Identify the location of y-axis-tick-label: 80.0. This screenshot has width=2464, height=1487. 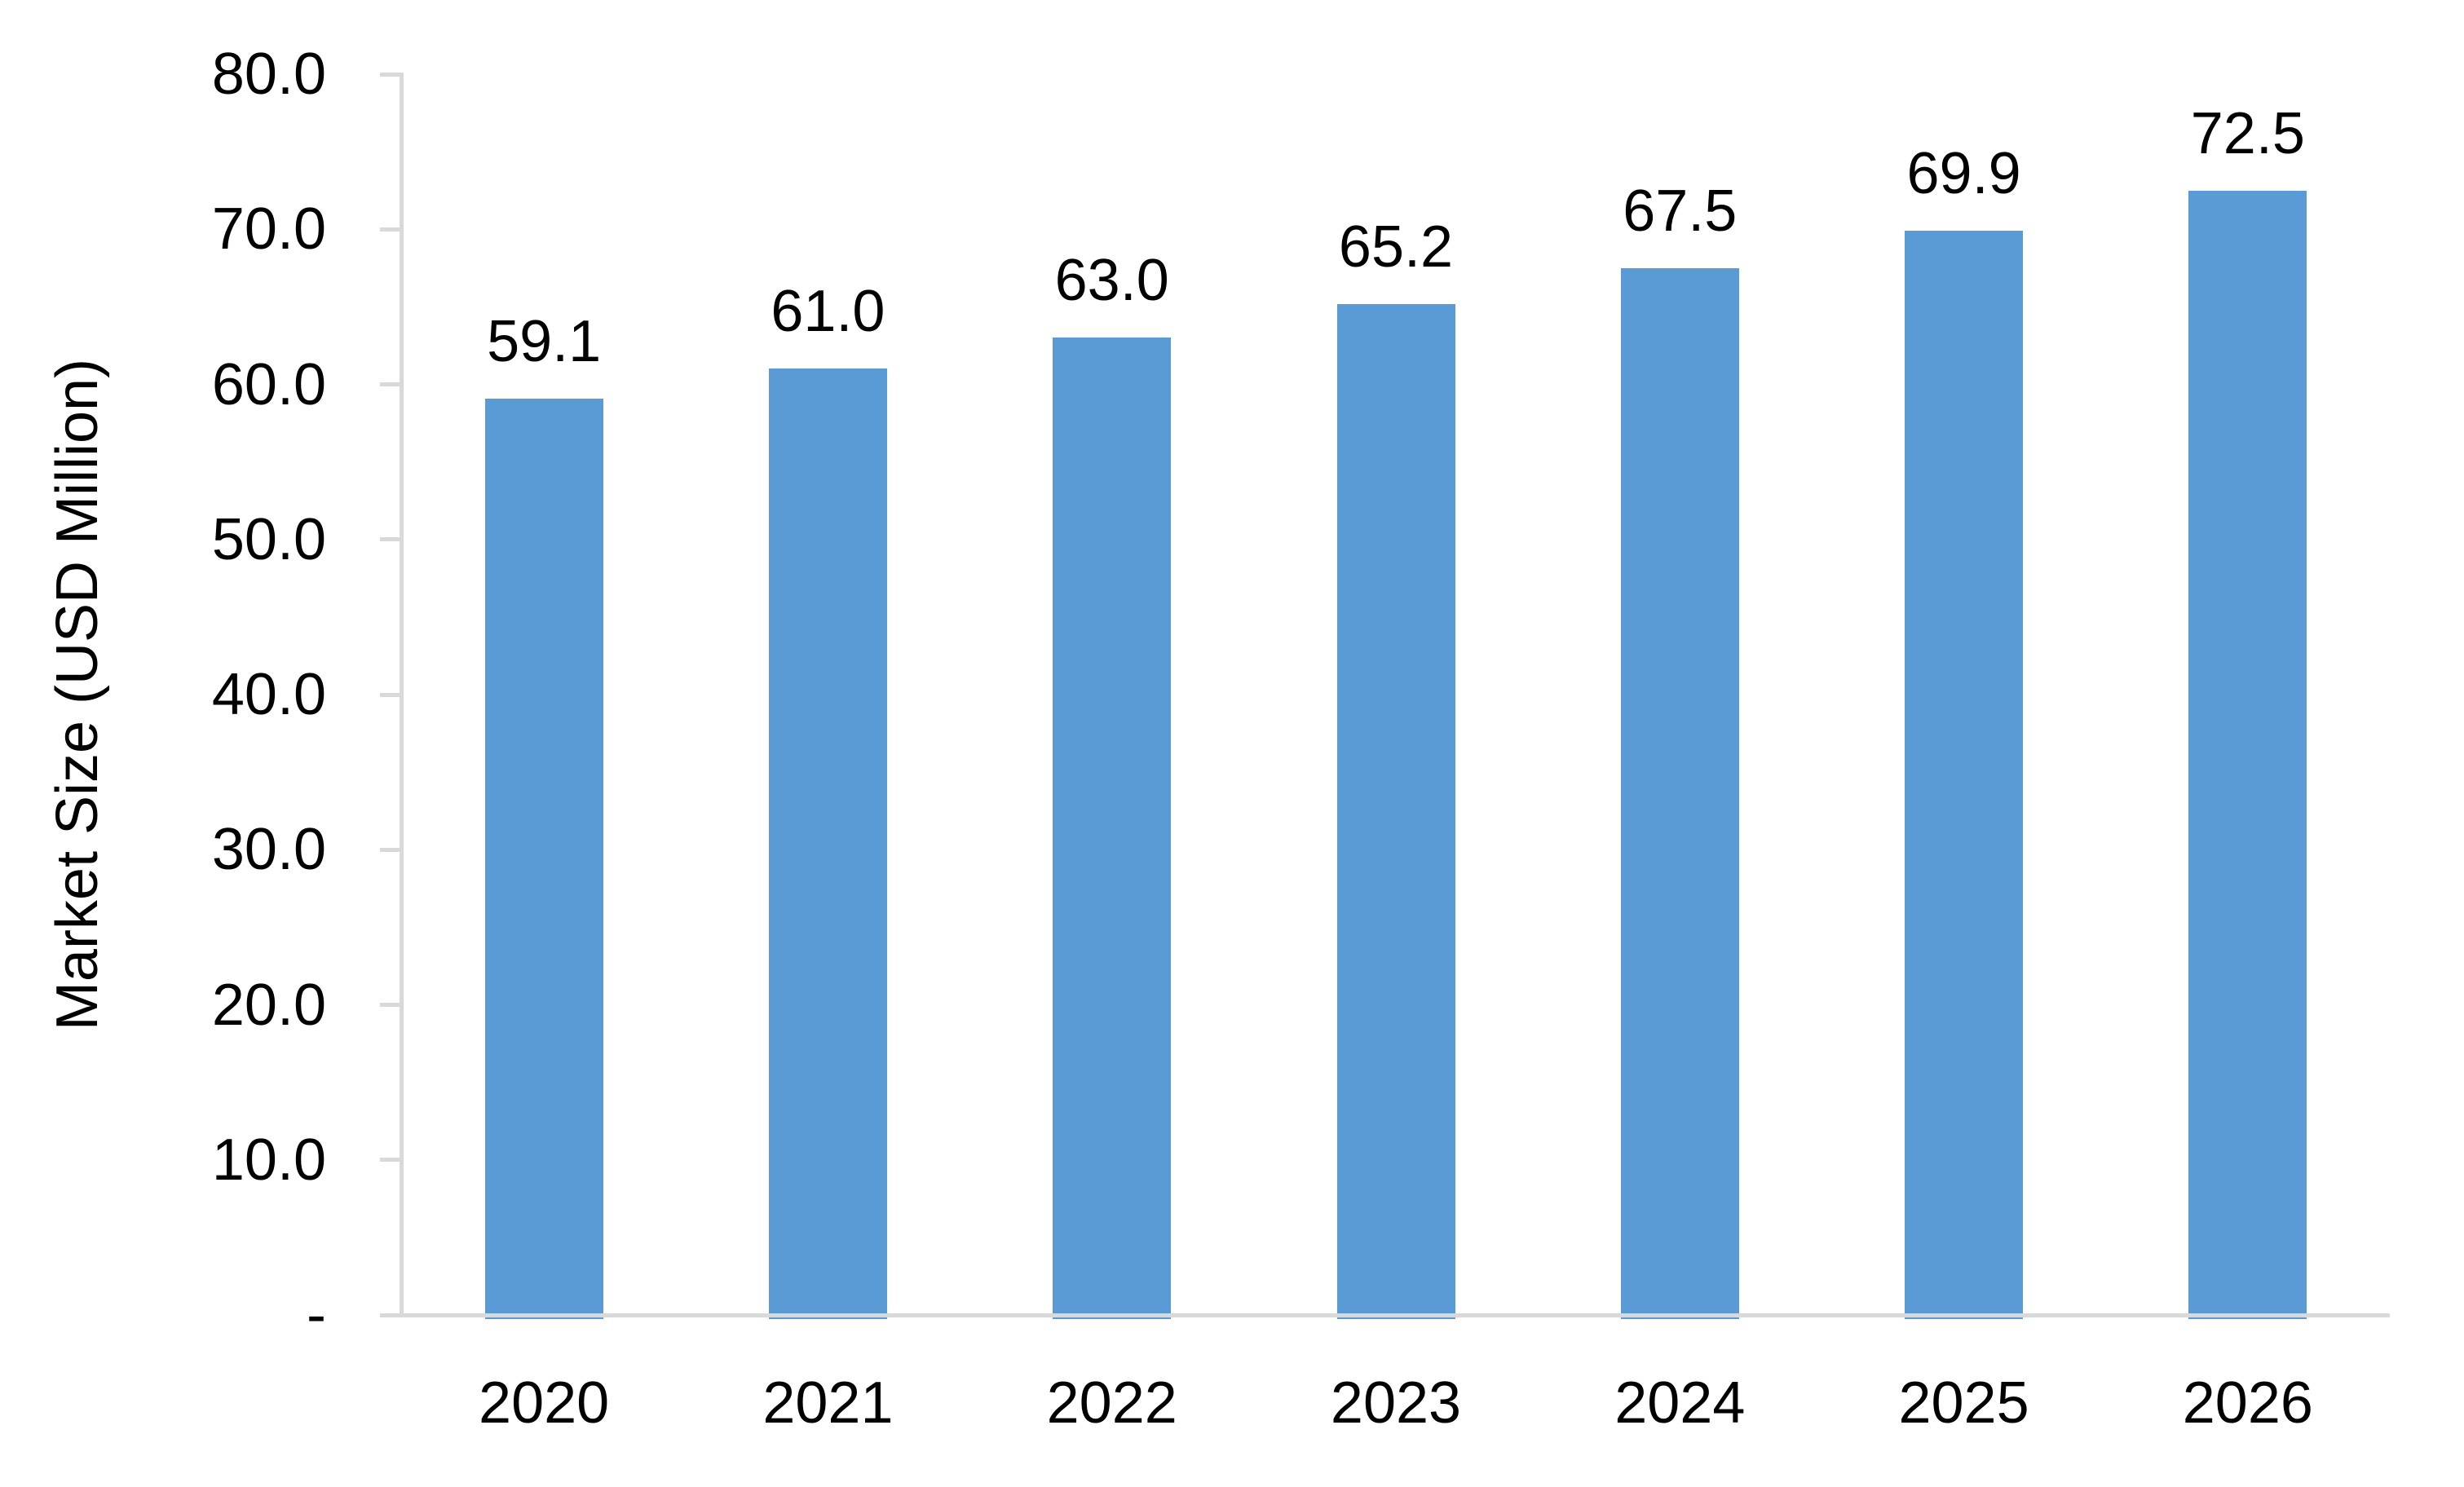
(268, 74).